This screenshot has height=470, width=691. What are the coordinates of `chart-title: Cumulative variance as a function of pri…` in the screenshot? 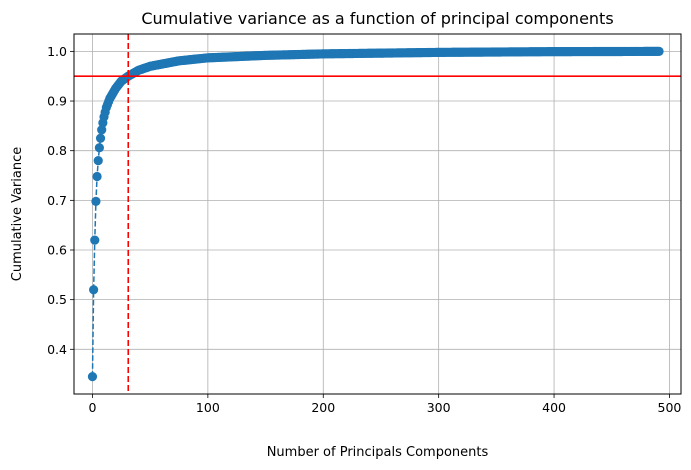 It's located at (377, 18).